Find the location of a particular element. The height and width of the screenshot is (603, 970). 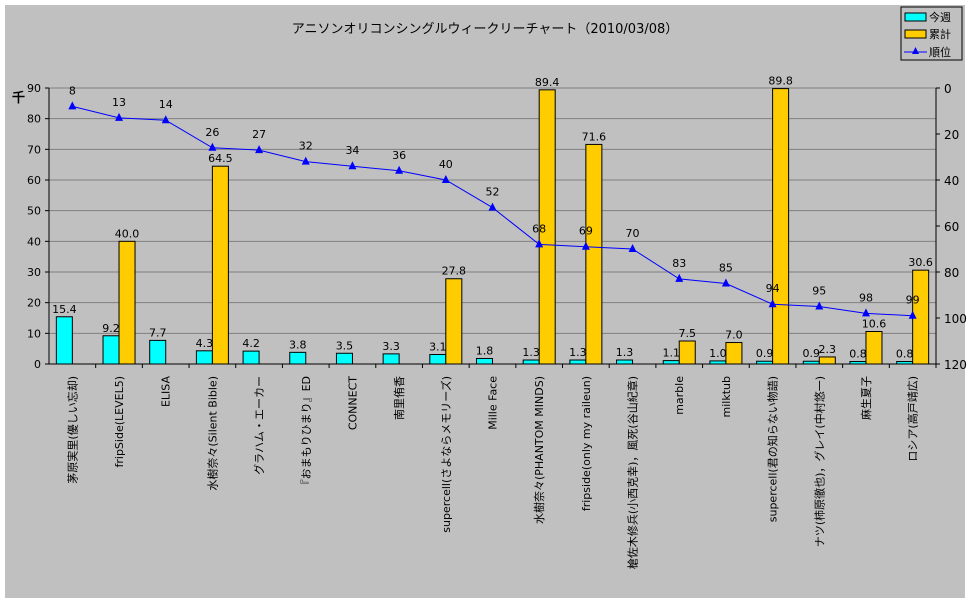

x-tick-label: 麻生夏子 is located at coordinates (866, 398).